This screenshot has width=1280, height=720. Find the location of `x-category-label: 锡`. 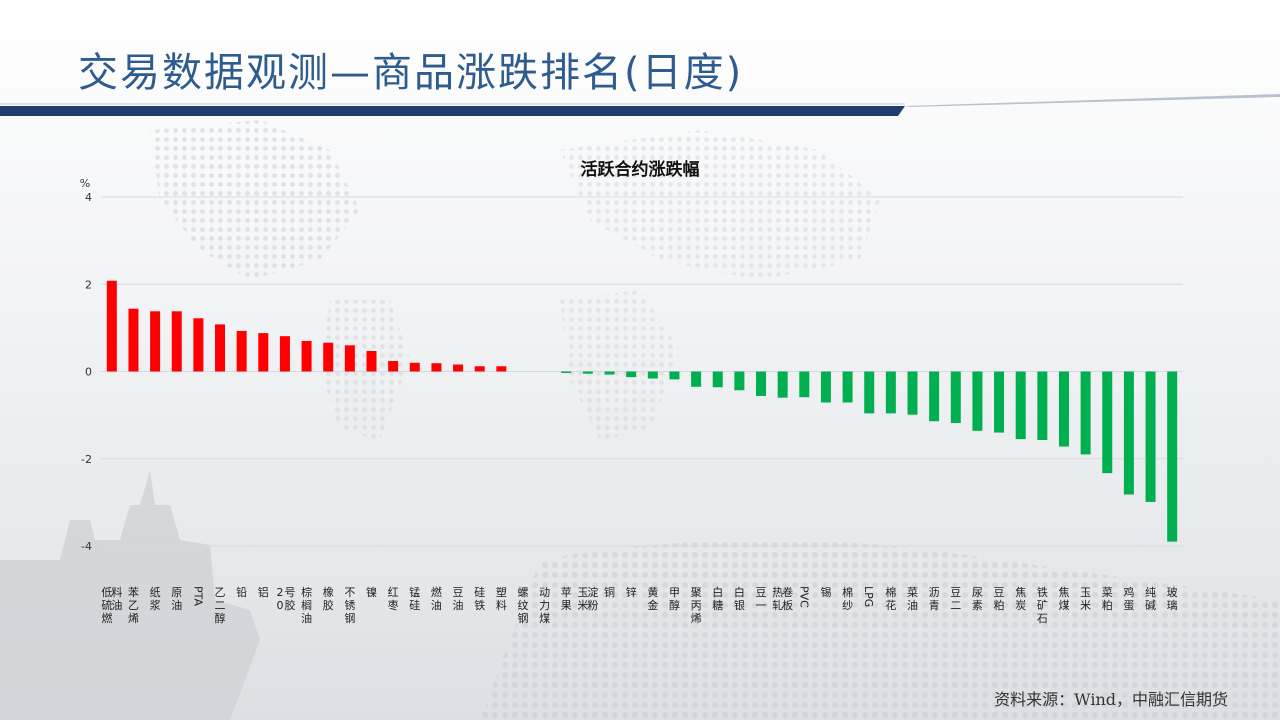

x-category-label: 锡 is located at coordinates (825, 592).